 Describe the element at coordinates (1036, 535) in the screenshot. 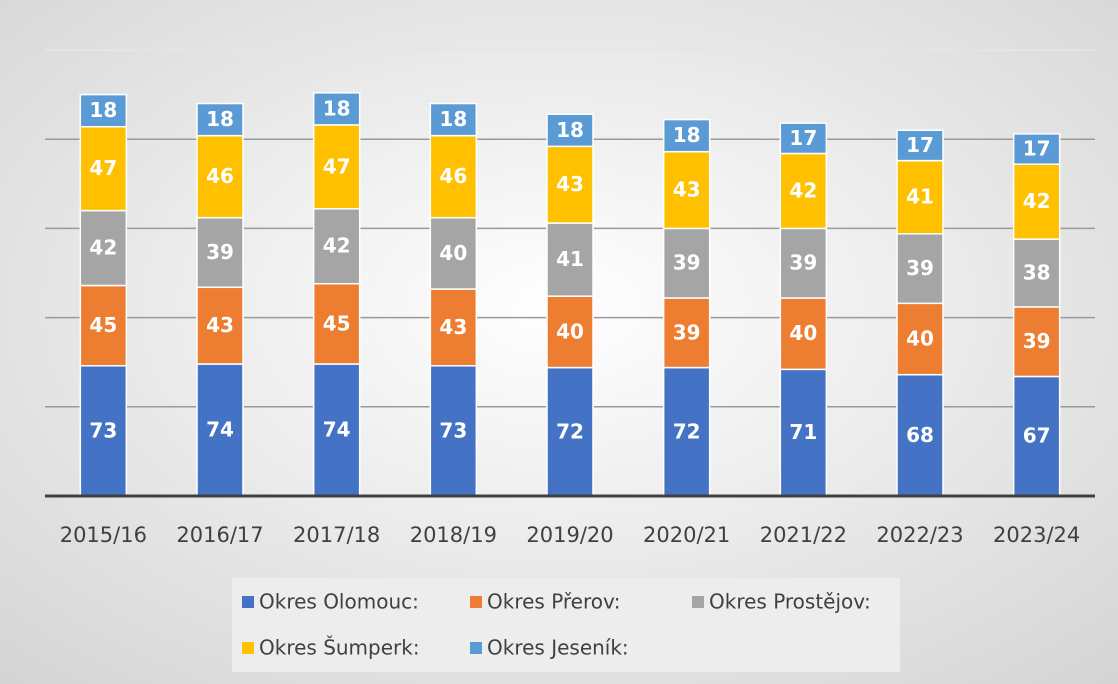

I see `x-tick-label: 2023/24` at that location.